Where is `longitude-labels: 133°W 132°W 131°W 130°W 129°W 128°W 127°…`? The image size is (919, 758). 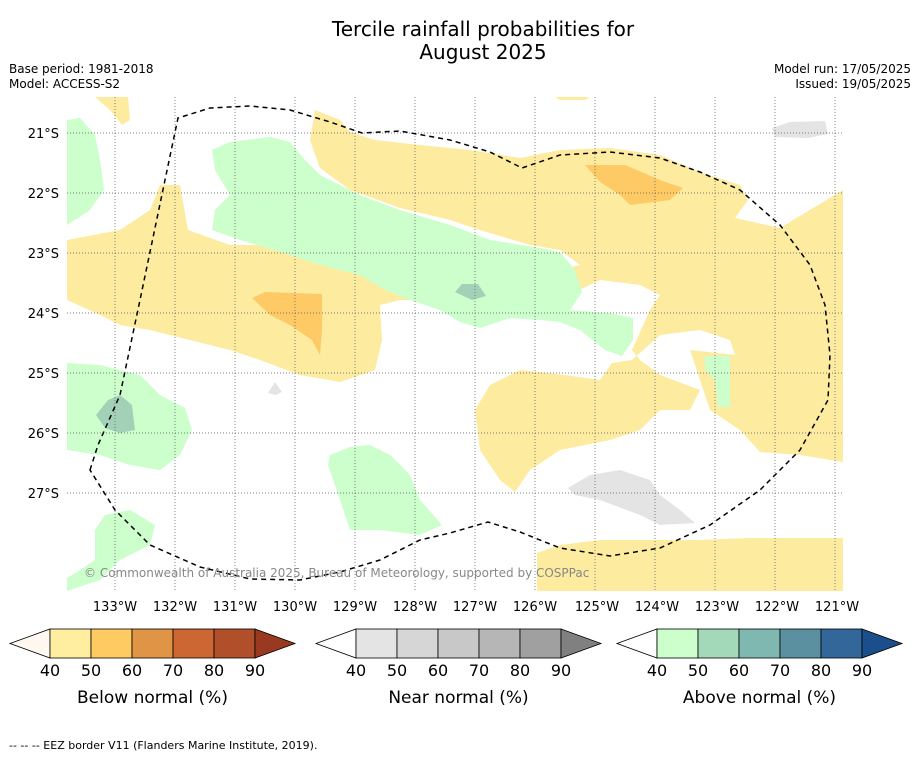
longitude-labels: 133°W 132°W 131°W 130°W 129°W 128°W 127°… is located at coordinates (476, 607).